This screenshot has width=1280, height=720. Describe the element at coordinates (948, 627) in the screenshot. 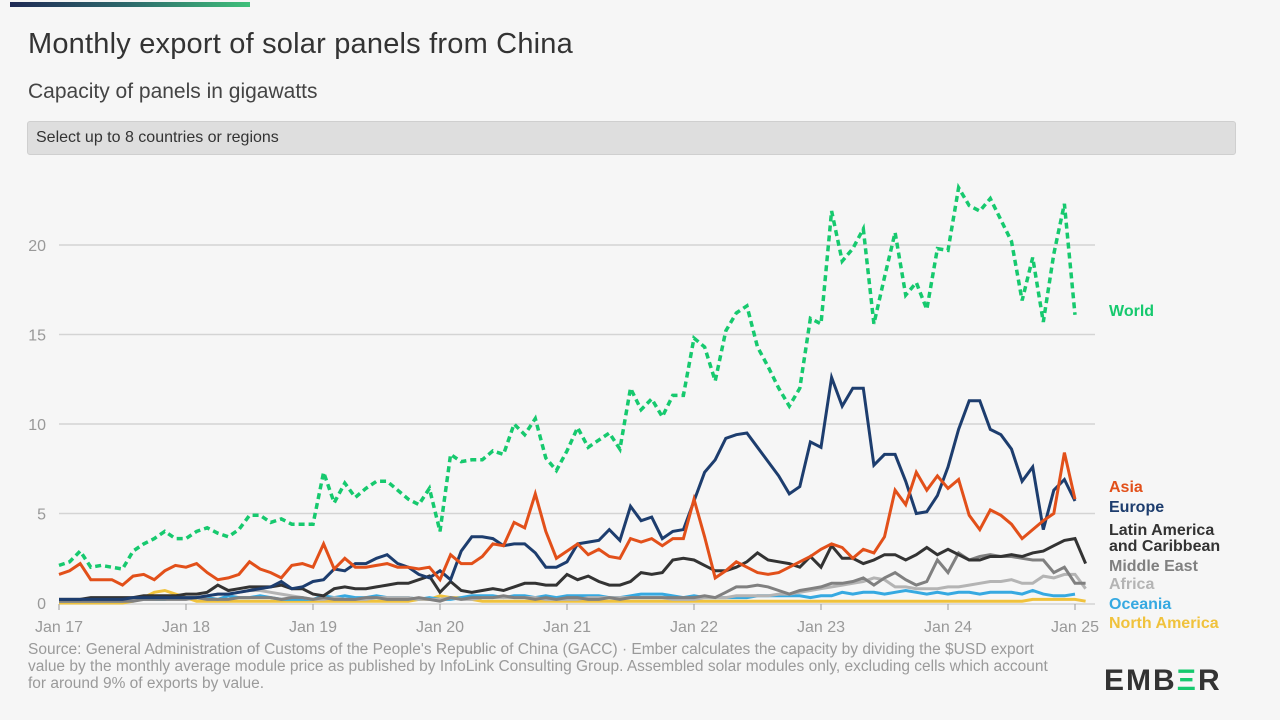

I see `x-tick-label: Jan 24` at that location.